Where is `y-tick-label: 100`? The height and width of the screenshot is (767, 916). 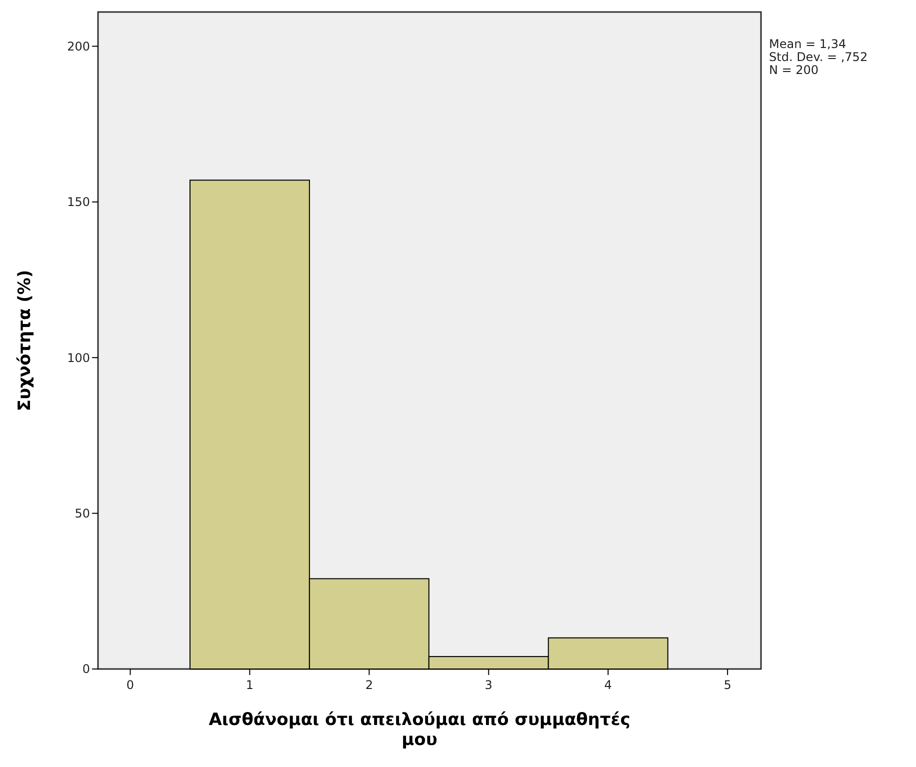 y-tick-label: 100 is located at coordinates (78, 357).